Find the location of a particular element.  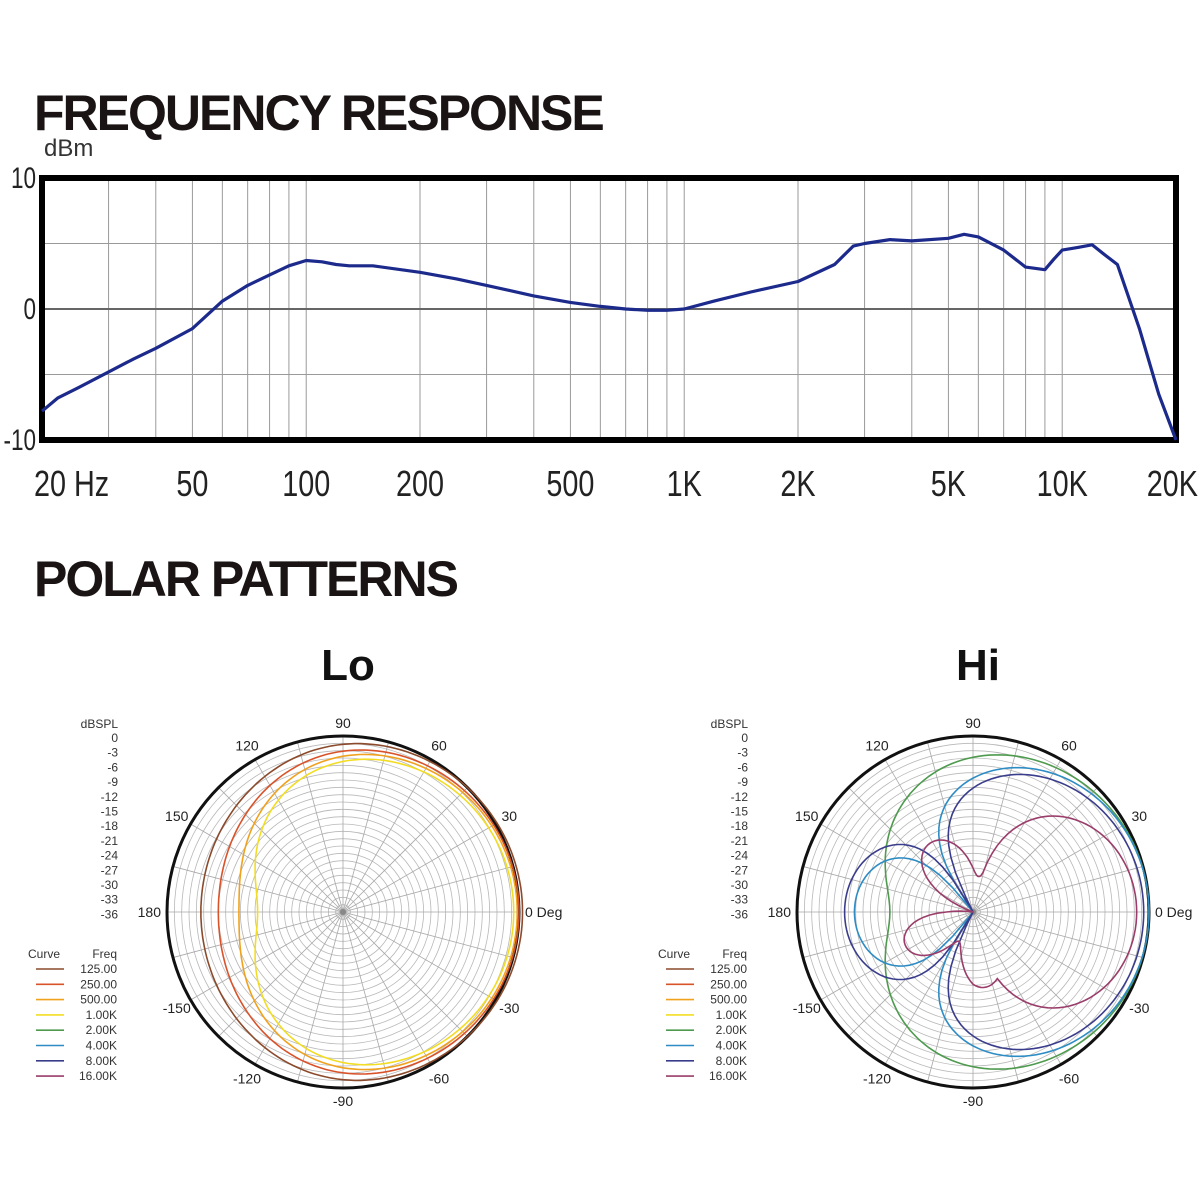

polar-angle-label: 90 is located at coordinates (973, 723).